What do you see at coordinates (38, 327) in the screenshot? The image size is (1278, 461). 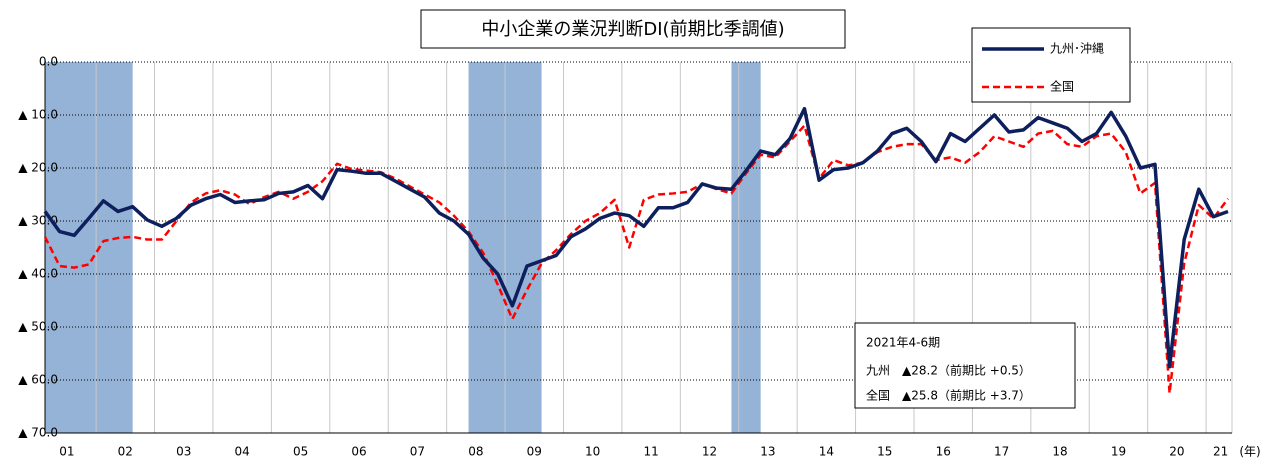 I see `y-tick-label: ▲ 50.0` at bounding box center [38, 327].